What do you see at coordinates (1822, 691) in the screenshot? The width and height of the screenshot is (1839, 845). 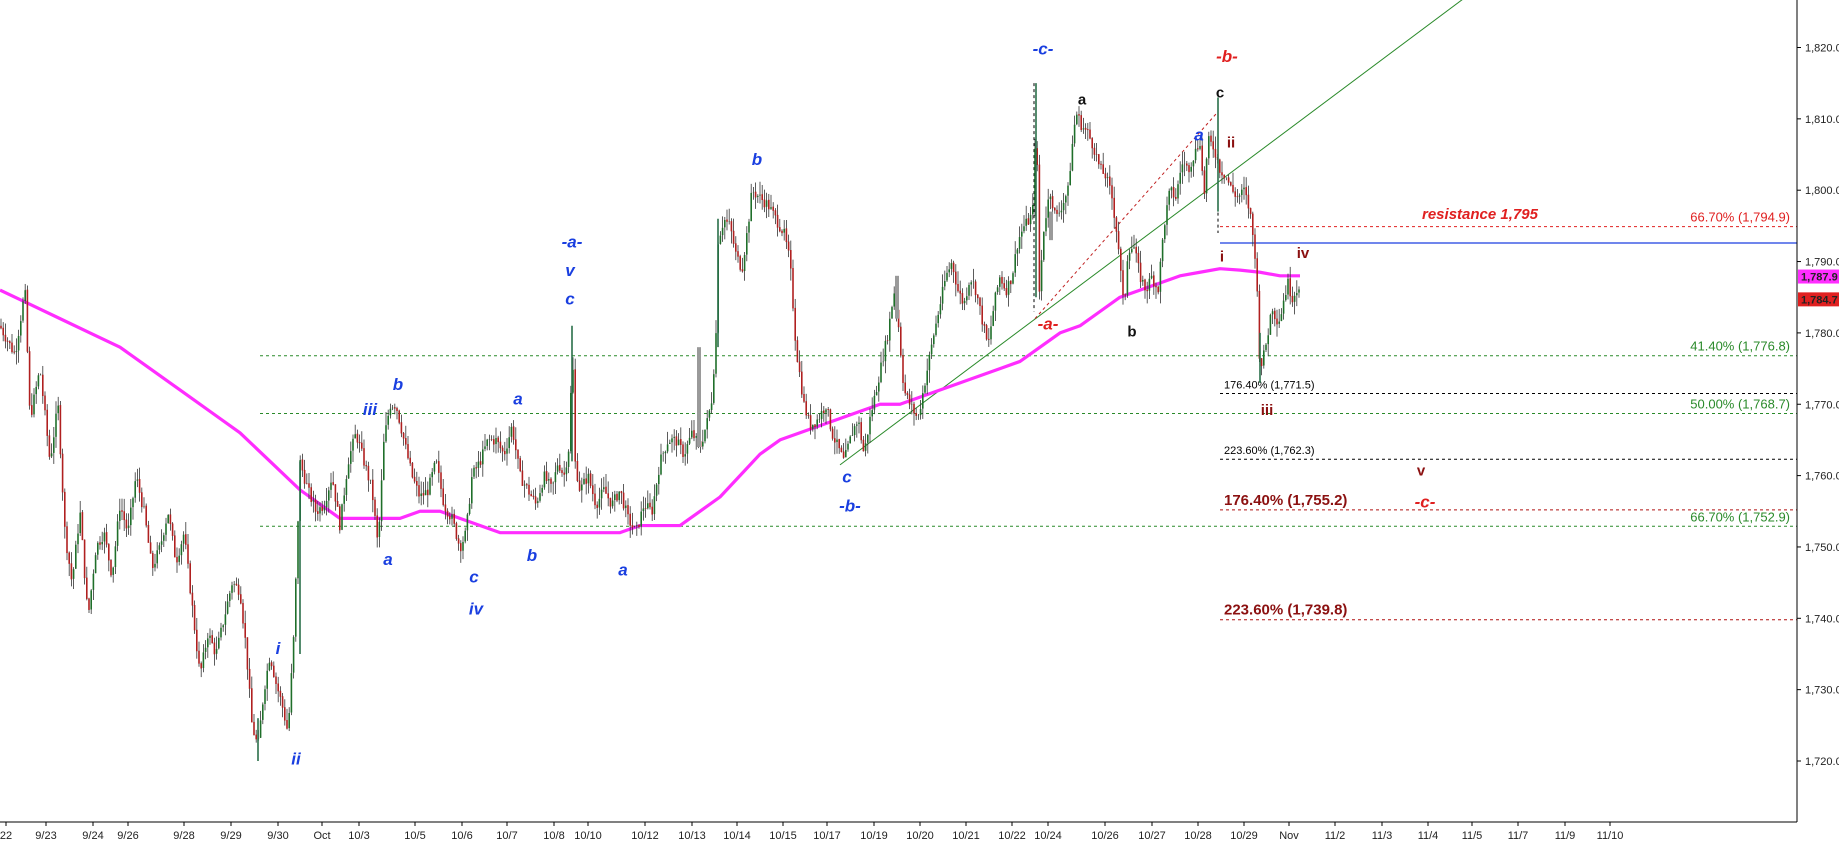 I see `y-tick-label: 1,730.0` at bounding box center [1822, 691].